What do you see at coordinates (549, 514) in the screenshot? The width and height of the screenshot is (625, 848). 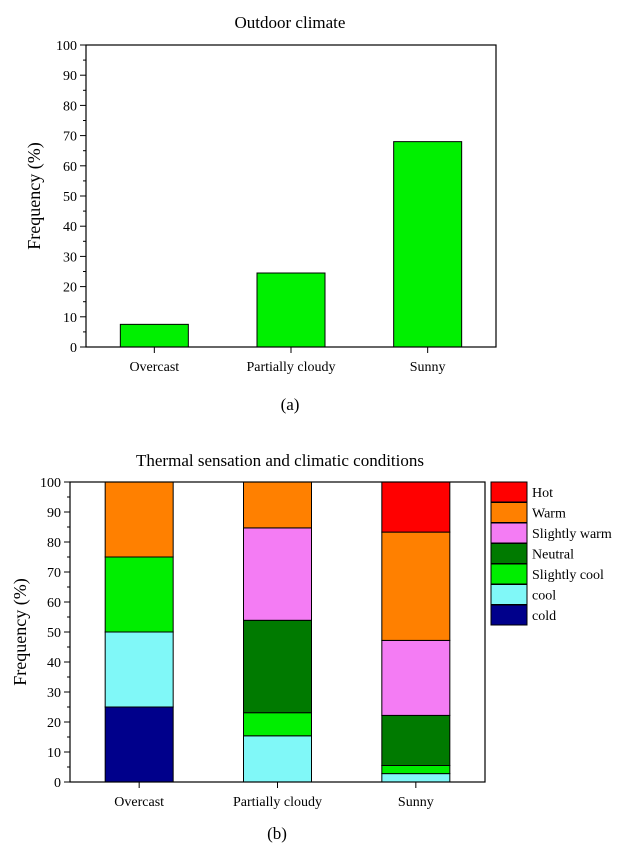 I see `legend-label: Warm` at bounding box center [549, 514].